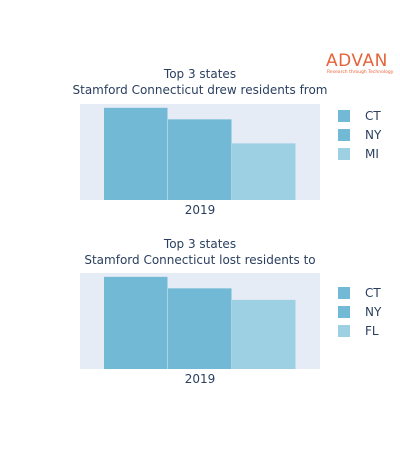 The height and width of the screenshot is (450, 400). I want to click on legend-label: MI, so click(372, 153).